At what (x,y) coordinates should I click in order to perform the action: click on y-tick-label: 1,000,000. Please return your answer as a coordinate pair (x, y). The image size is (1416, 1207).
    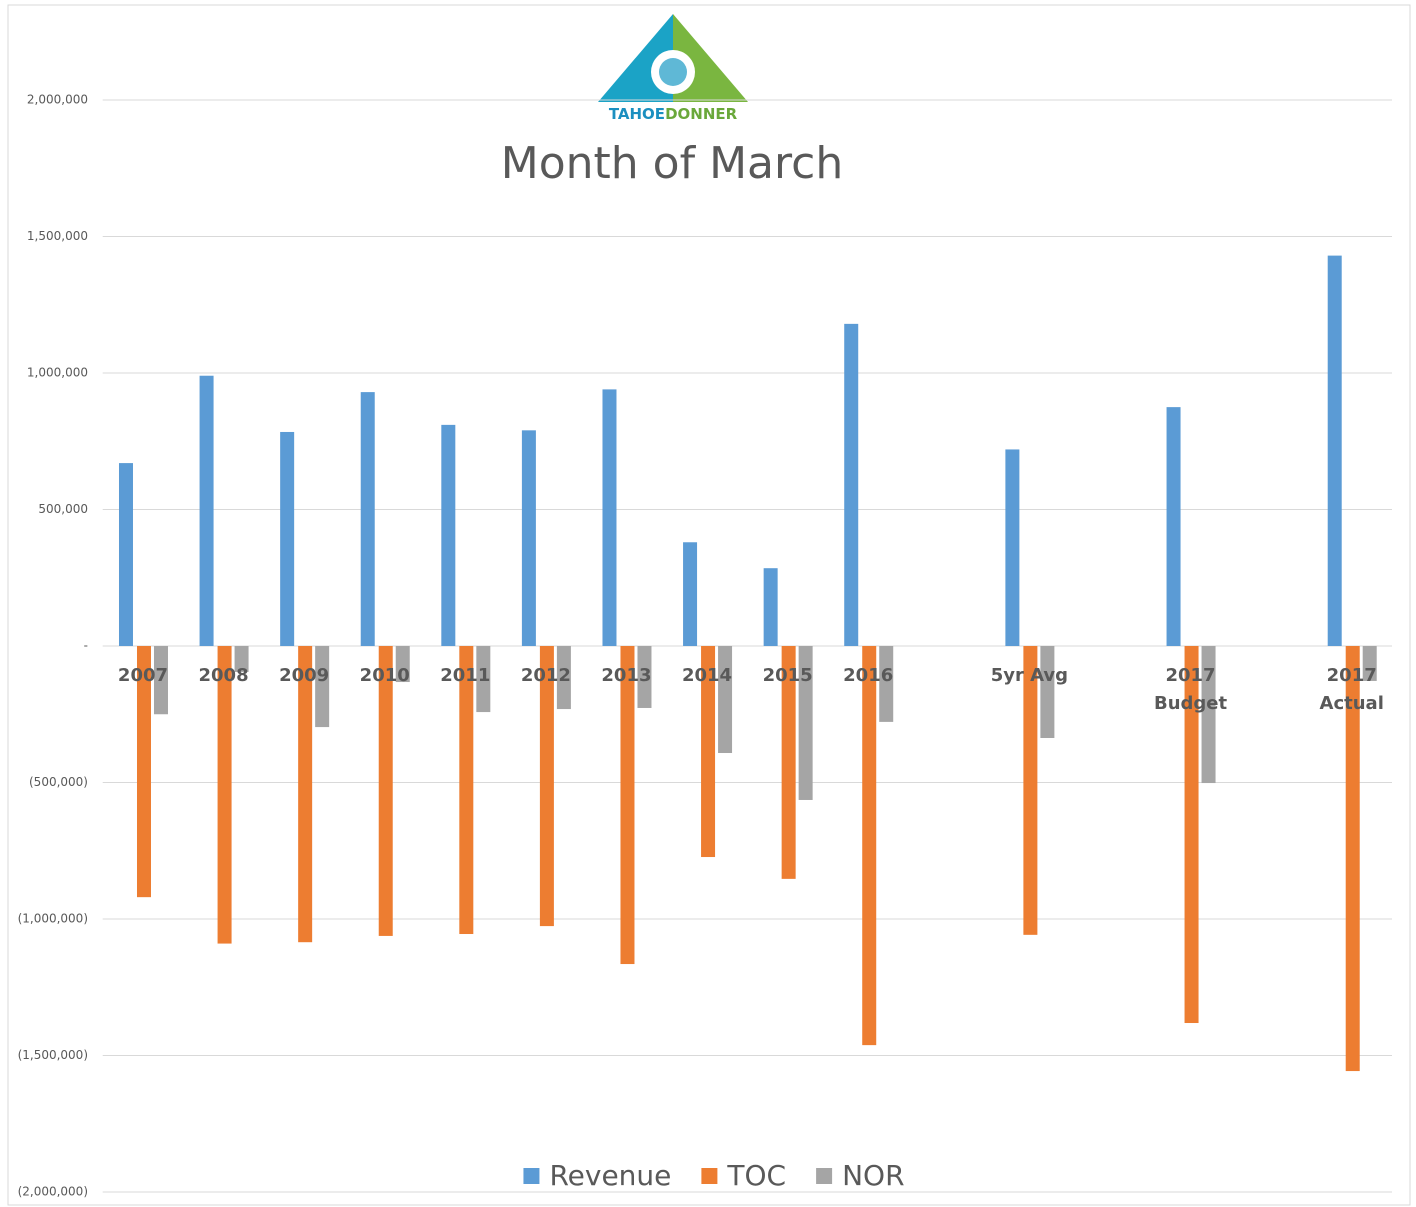
    Looking at the image, I should click on (57, 373).